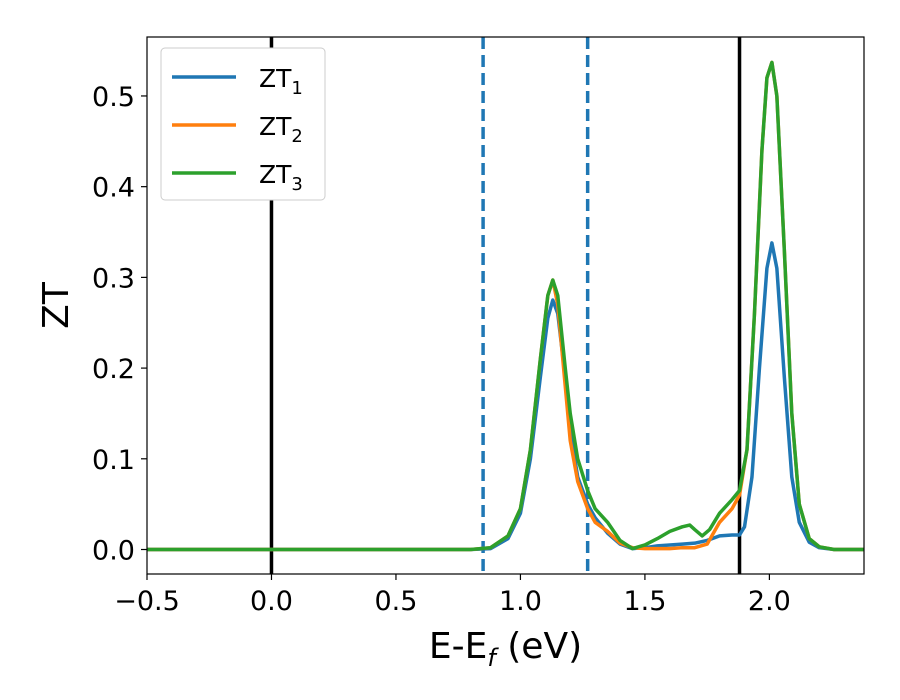 Image resolution: width=900 pixels, height=700 pixels. What do you see at coordinates (395, 601) in the screenshot?
I see `x-tick-label: 0.5` at bounding box center [395, 601].